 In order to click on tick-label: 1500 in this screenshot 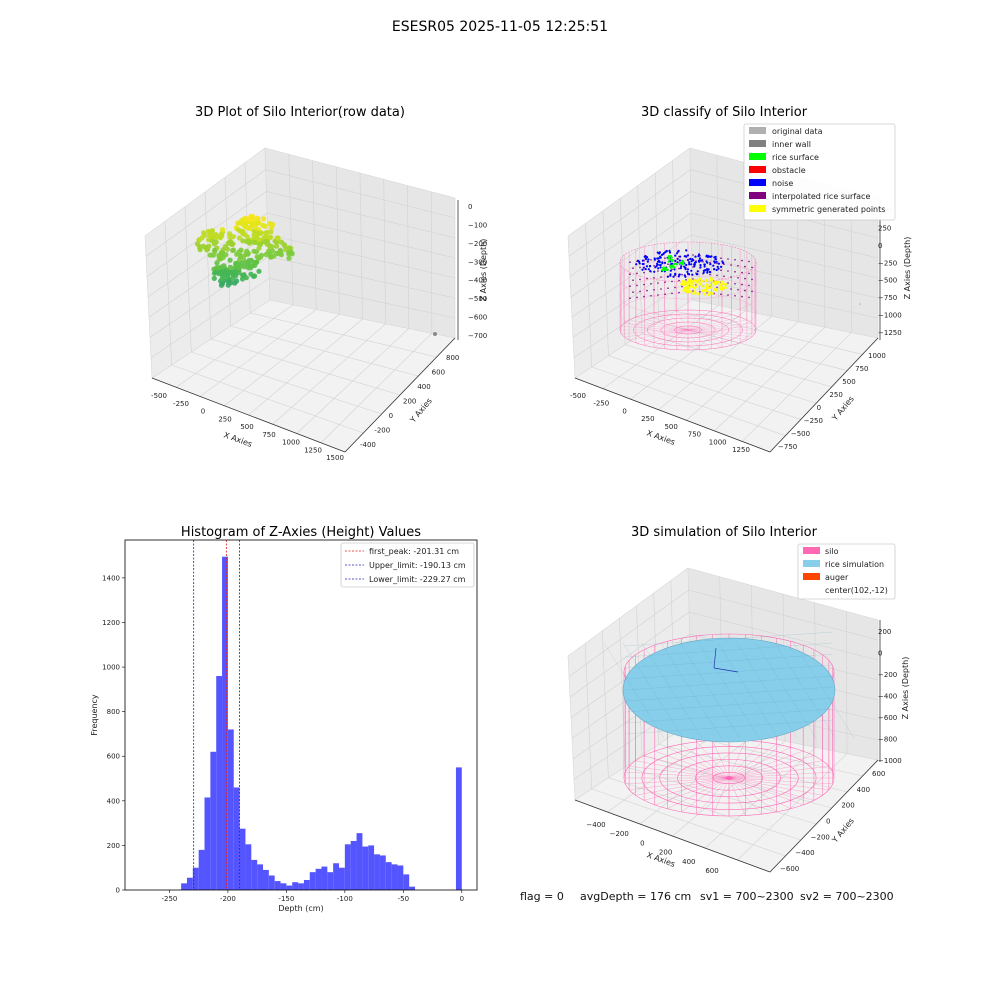, I will do `click(335, 458)`.